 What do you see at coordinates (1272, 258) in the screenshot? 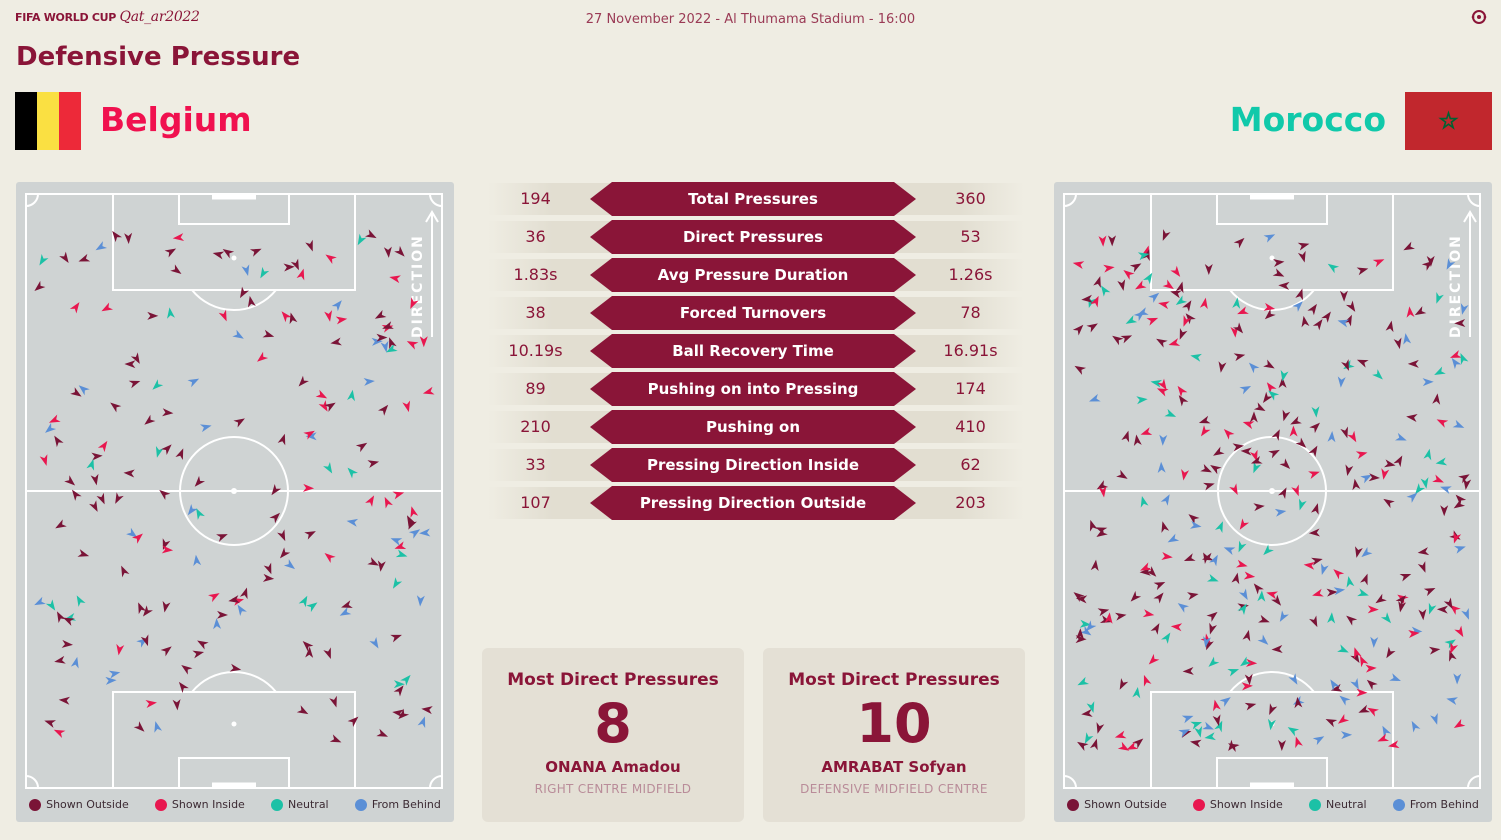
I see `penalty-spot-top` at bounding box center [1272, 258].